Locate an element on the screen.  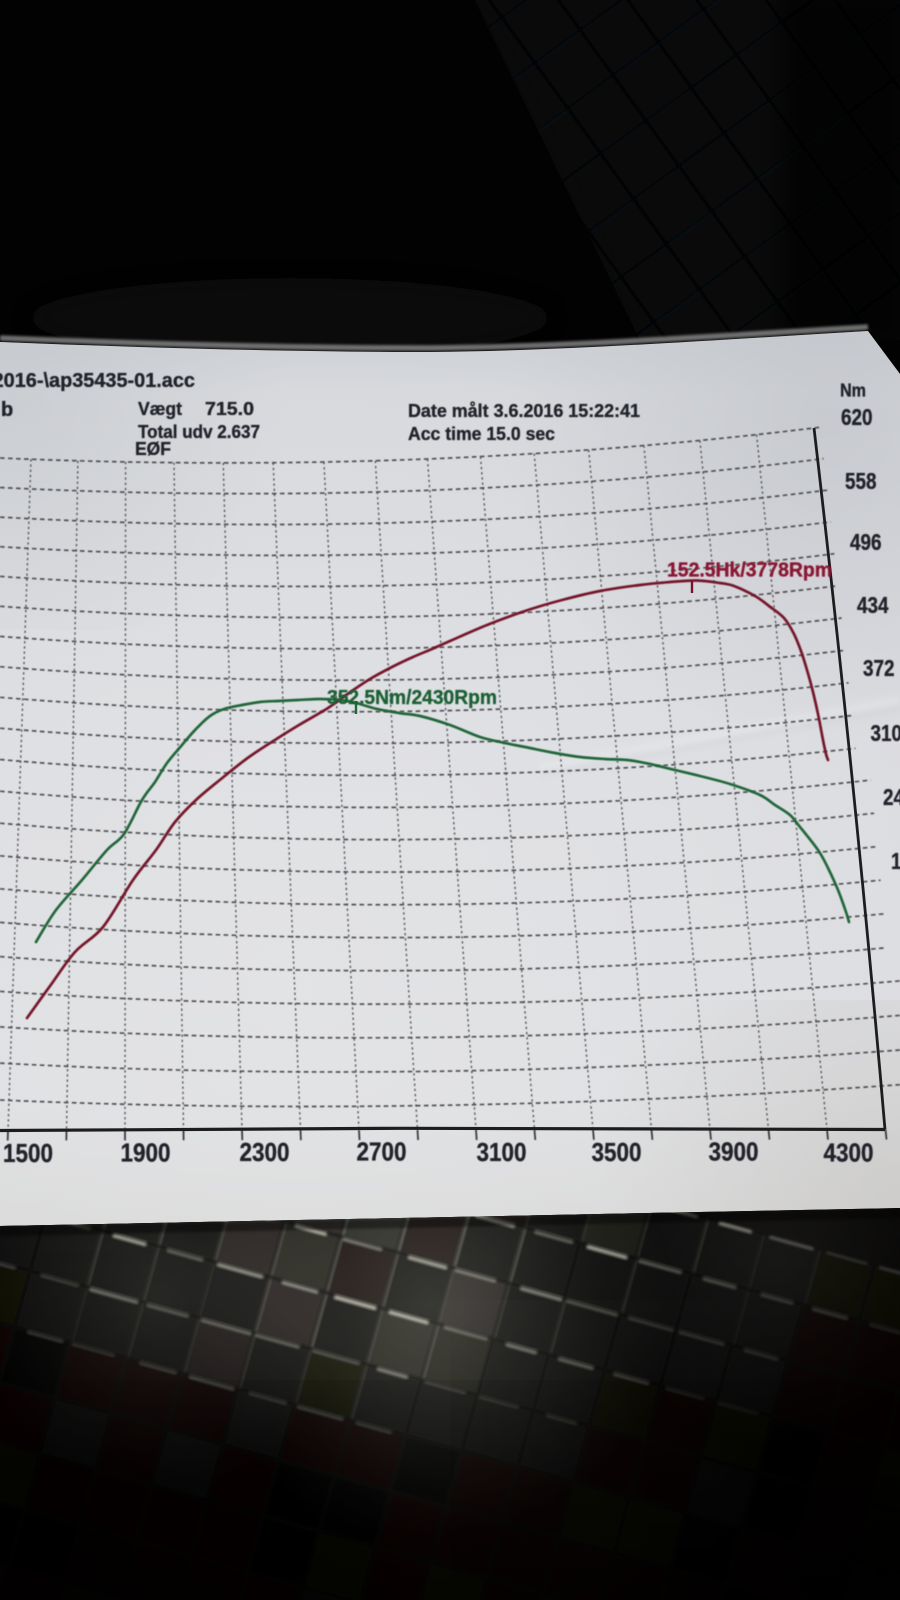
svg-text: 434 is located at coordinates (873, 605).